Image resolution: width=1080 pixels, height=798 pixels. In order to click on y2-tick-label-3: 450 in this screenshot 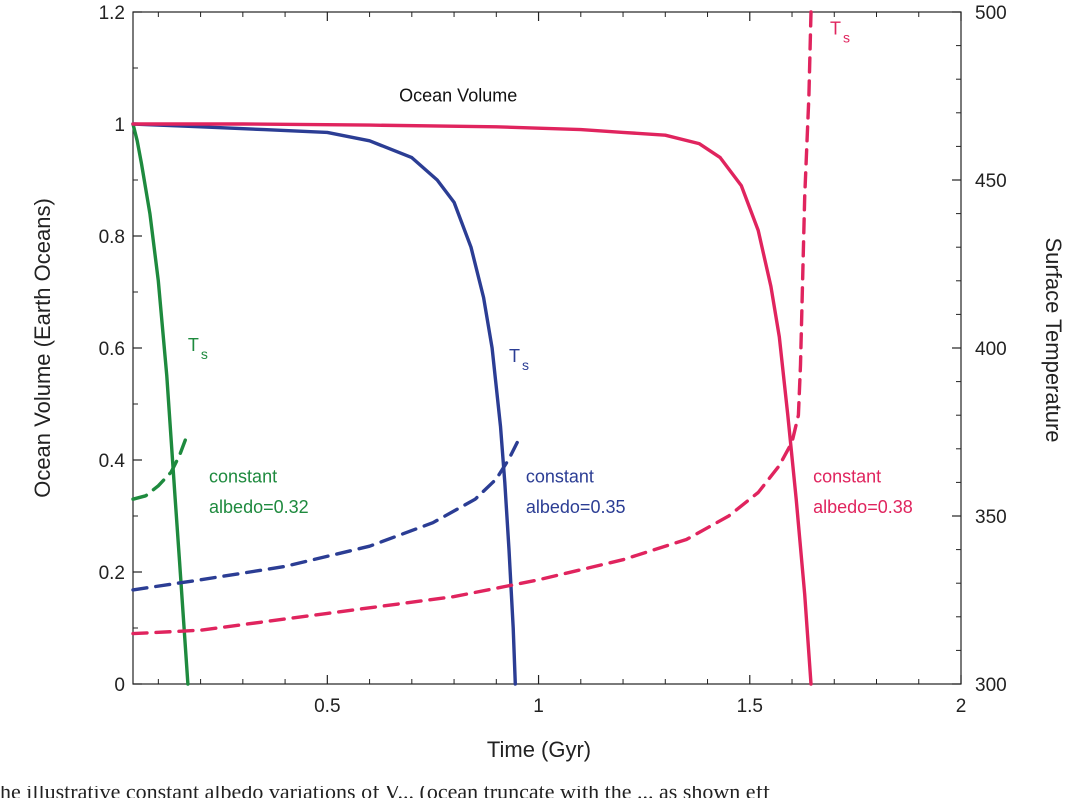, I will do `click(991, 181)`.